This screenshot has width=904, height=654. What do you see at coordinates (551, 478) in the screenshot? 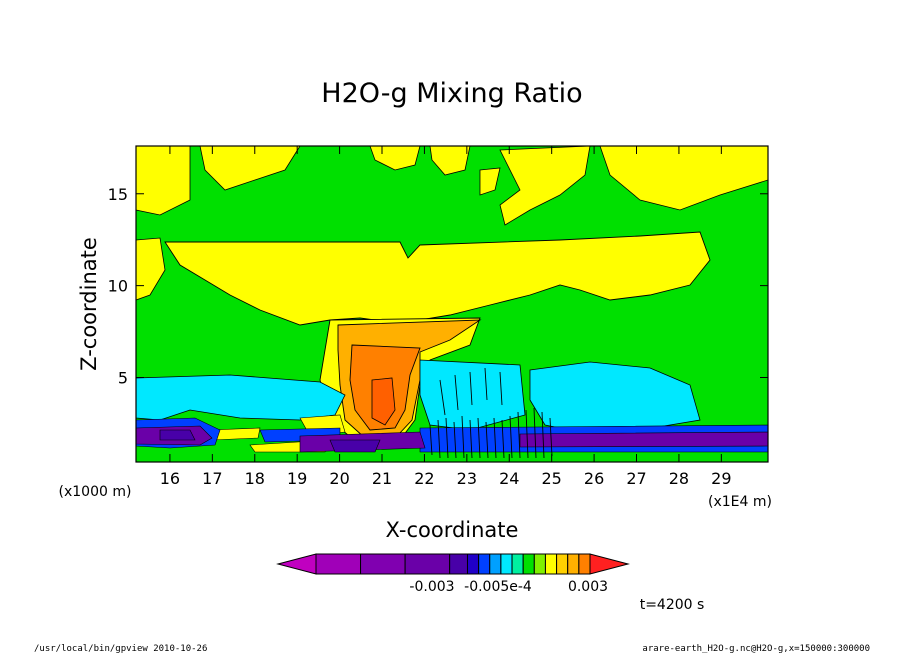
I see `x-tick-label: 25` at bounding box center [551, 478].